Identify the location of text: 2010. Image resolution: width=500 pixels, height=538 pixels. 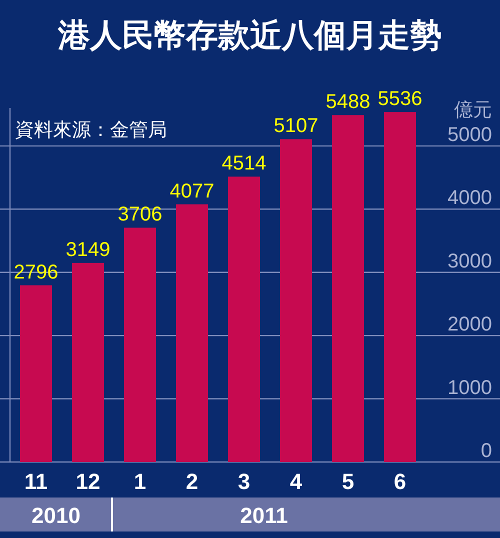
(56, 515).